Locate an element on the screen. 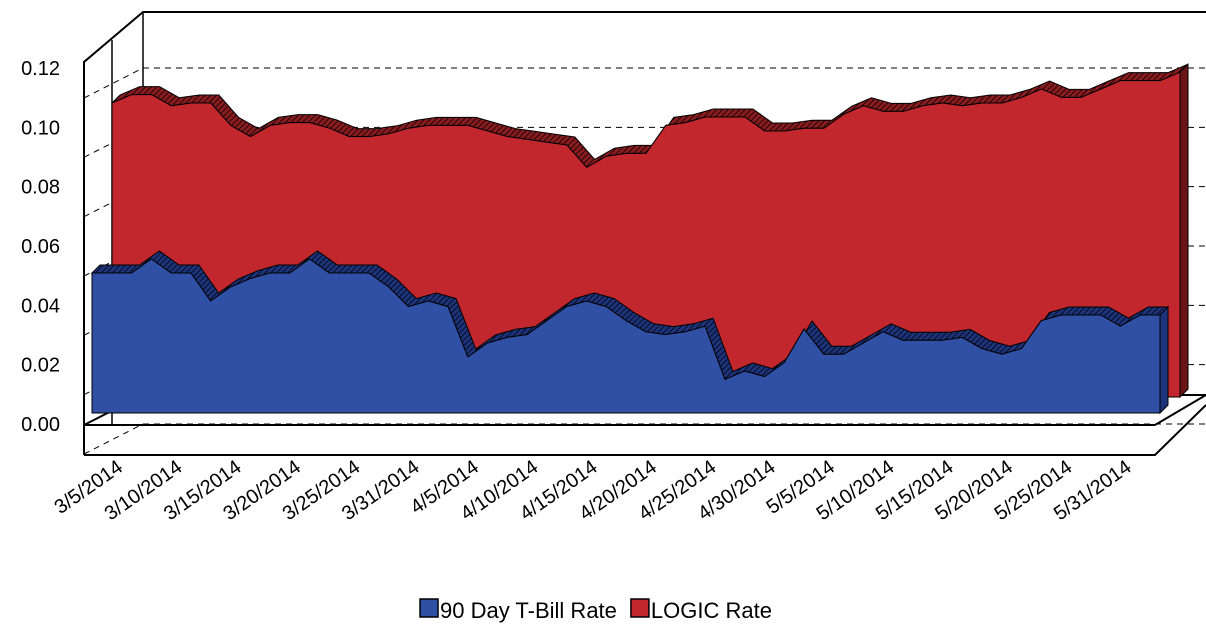  legend-item: 90 Day T-Bill Rate is located at coordinates (518, 610).